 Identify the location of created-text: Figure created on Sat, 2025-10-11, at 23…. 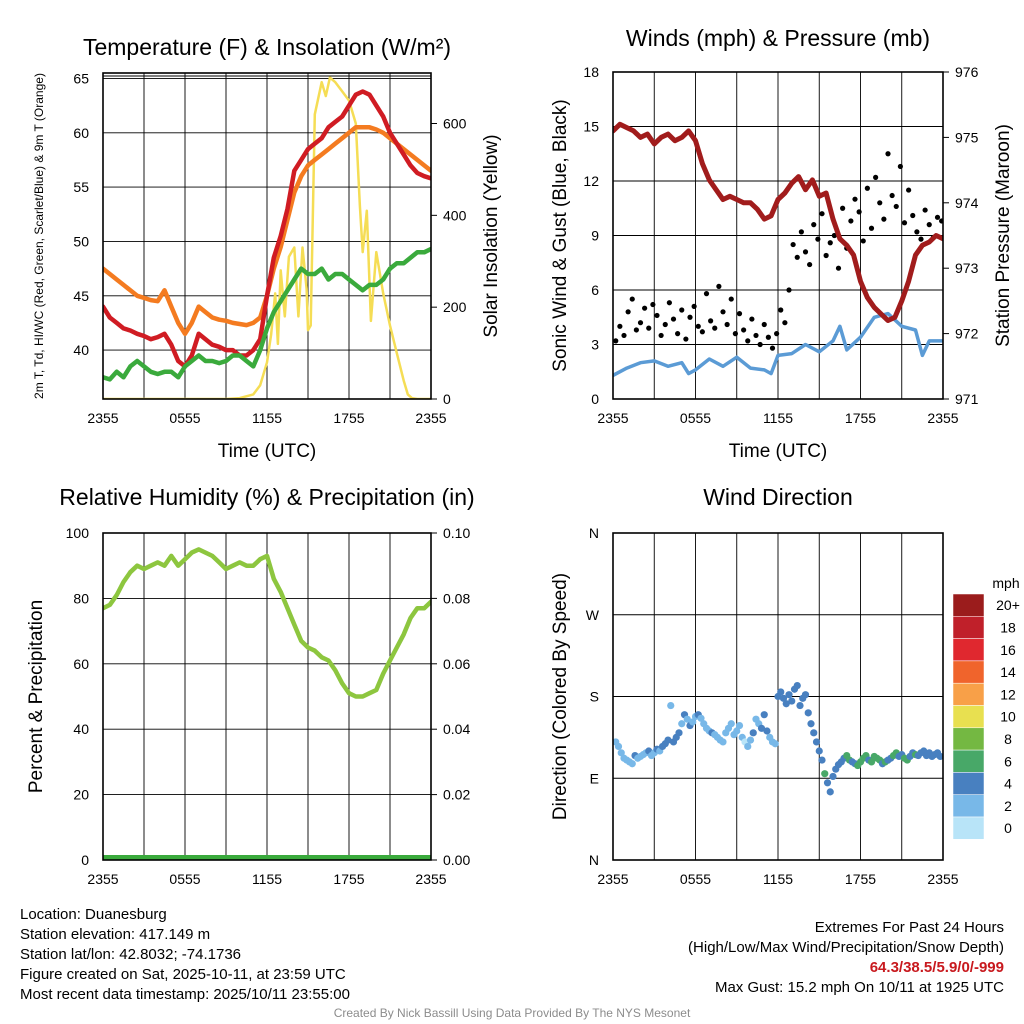
(183, 974).